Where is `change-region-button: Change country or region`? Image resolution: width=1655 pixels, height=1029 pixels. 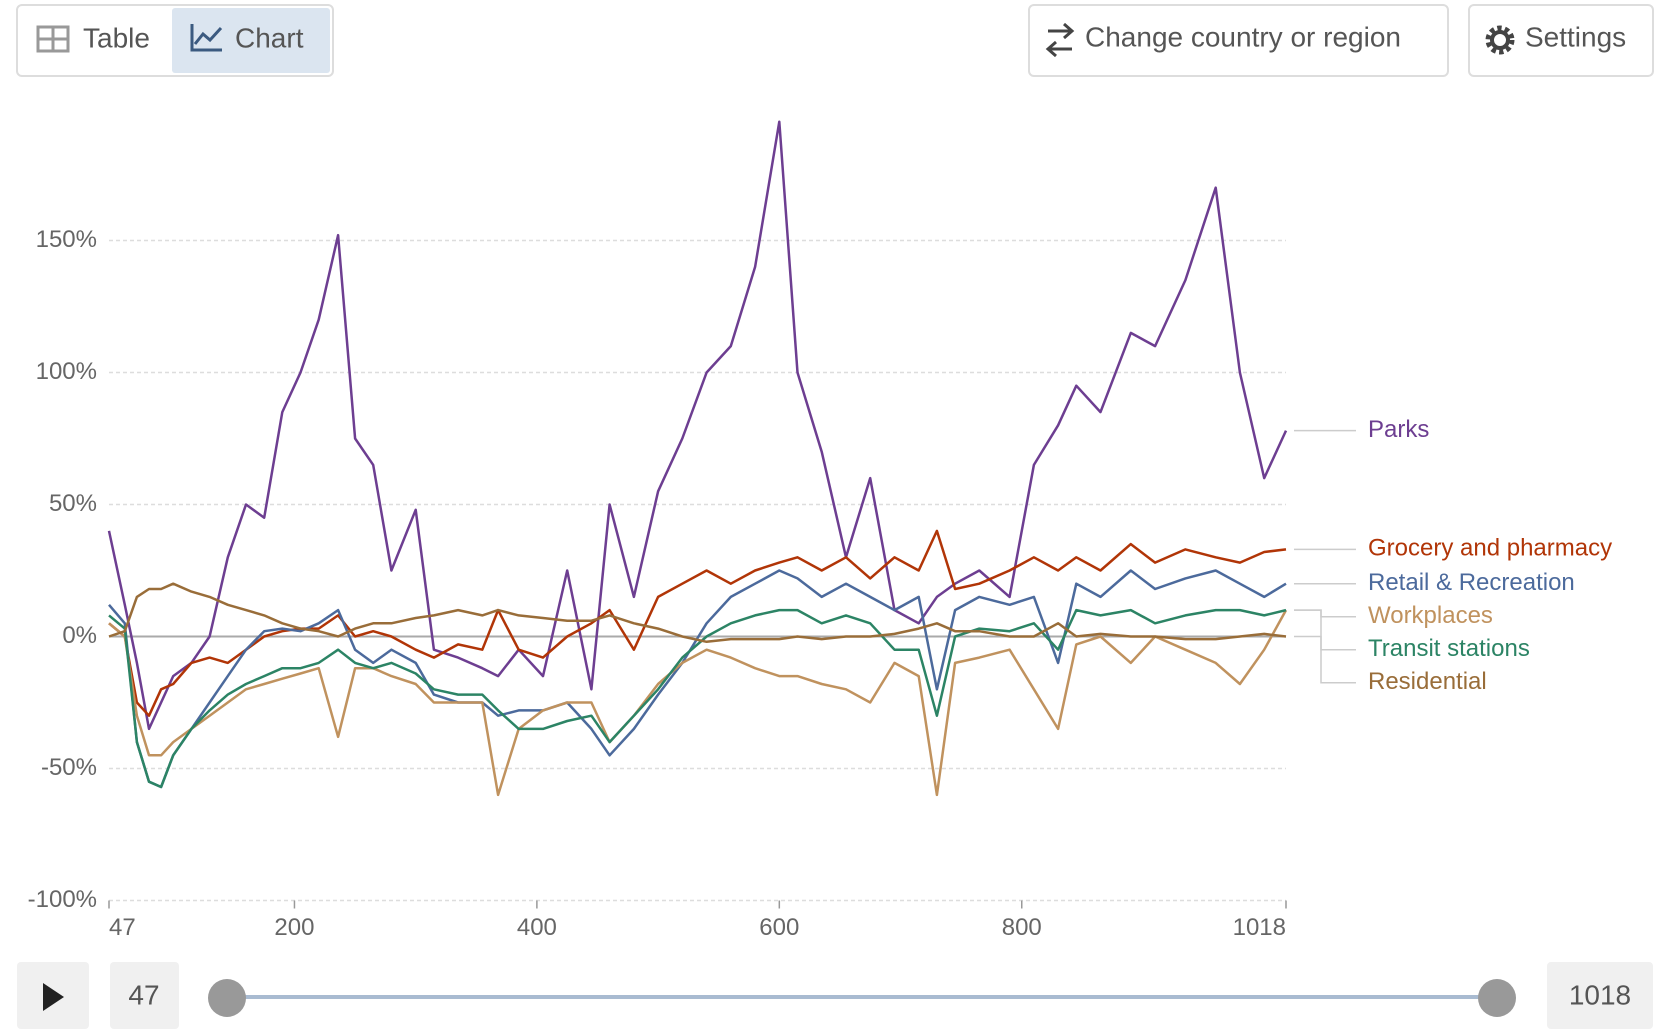
change-region-button: Change country or region is located at coordinates (1238, 40).